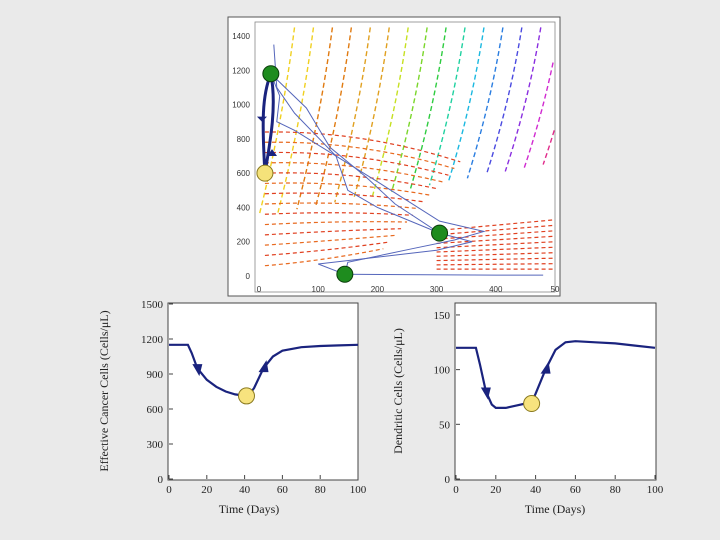 This screenshot has width=720, height=540. Describe the element at coordinates (263, 391) in the screenshot. I see `cancer-plot-frame` at that location.